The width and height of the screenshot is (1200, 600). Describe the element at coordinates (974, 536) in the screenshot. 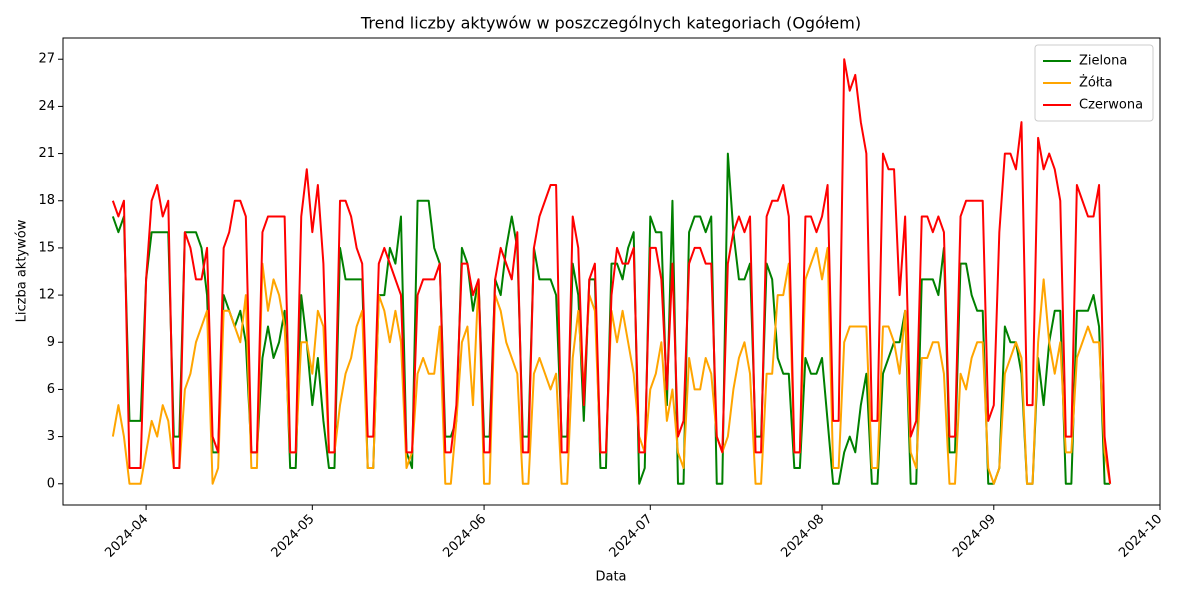

I see `x-tick-label: 2024-09` at that location.